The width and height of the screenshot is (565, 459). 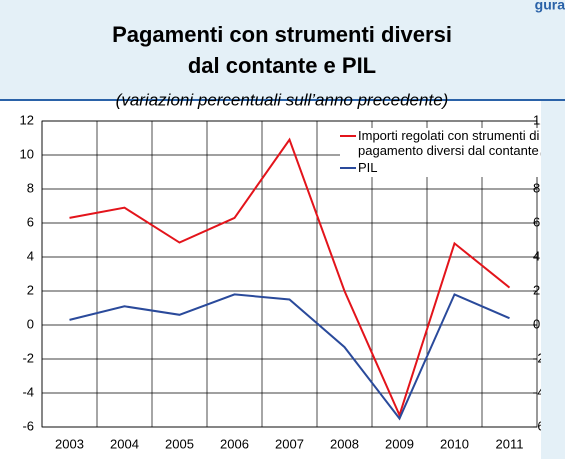 What do you see at coordinates (539, 391) in the screenshot?
I see `y2-tick-label: -4` at bounding box center [539, 391].